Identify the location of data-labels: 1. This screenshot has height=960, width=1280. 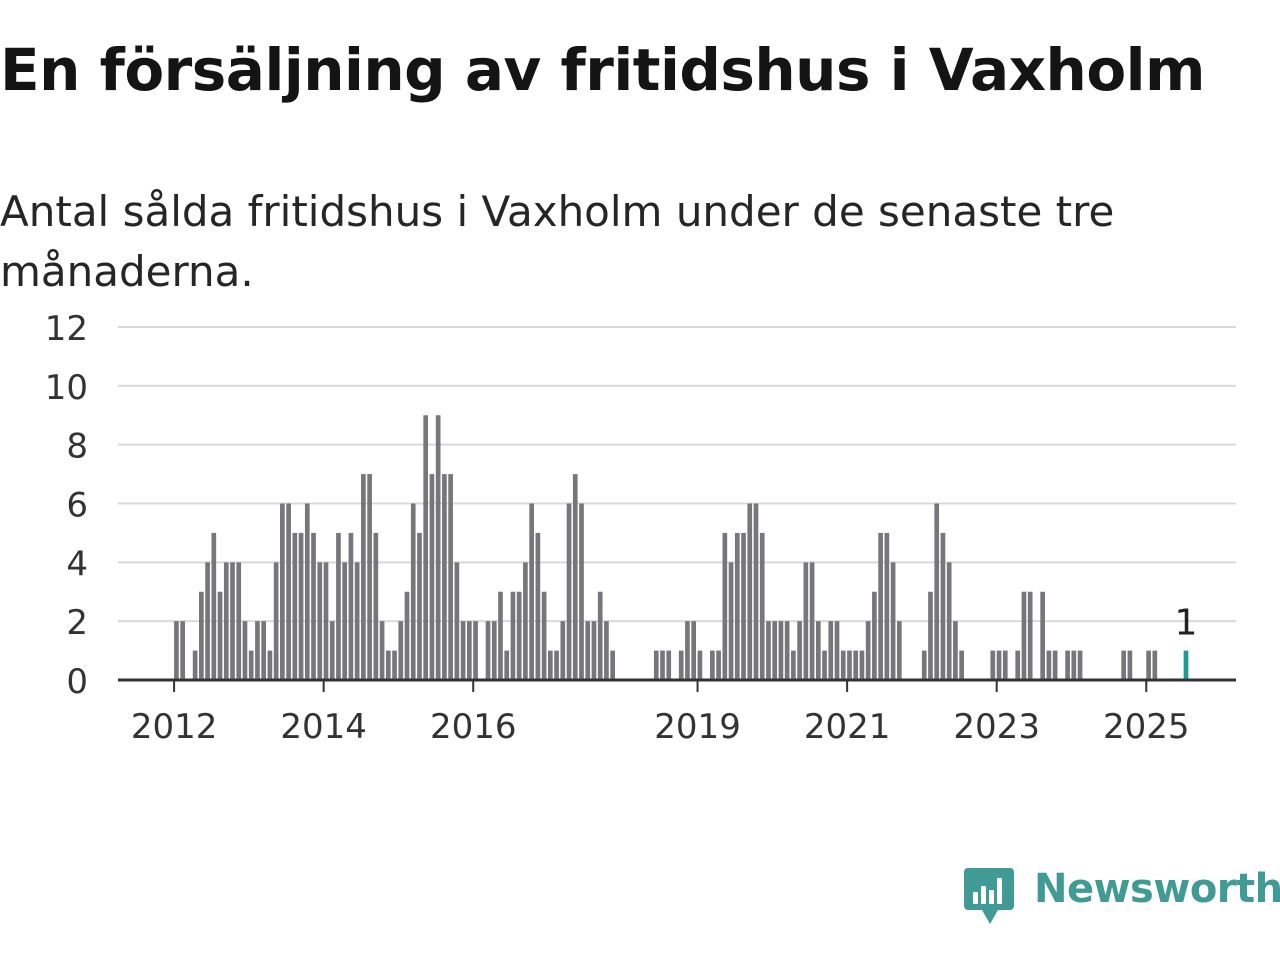
(1186, 623).